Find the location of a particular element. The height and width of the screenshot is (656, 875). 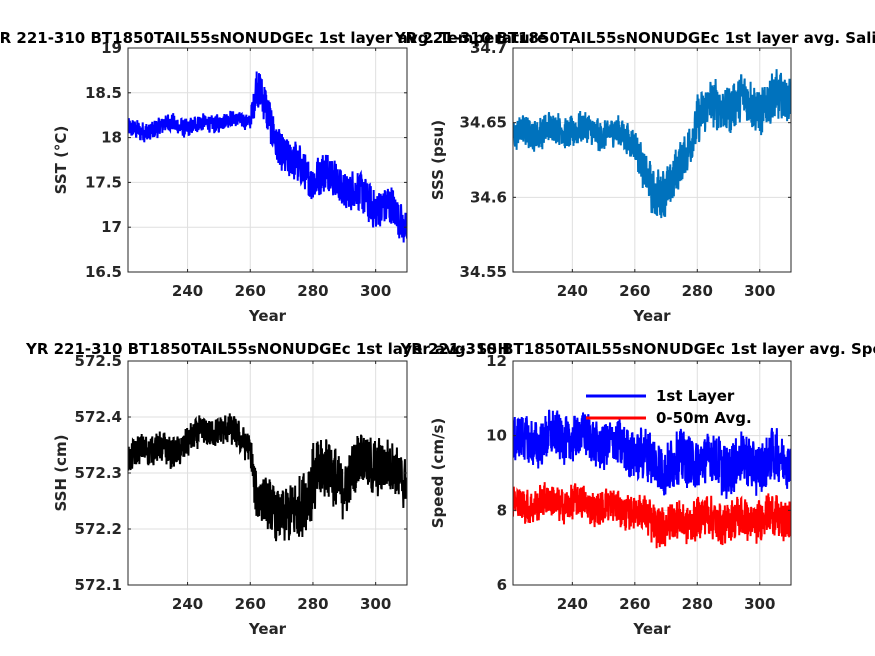

y-tick-label: 34.55 is located at coordinates (483, 272).